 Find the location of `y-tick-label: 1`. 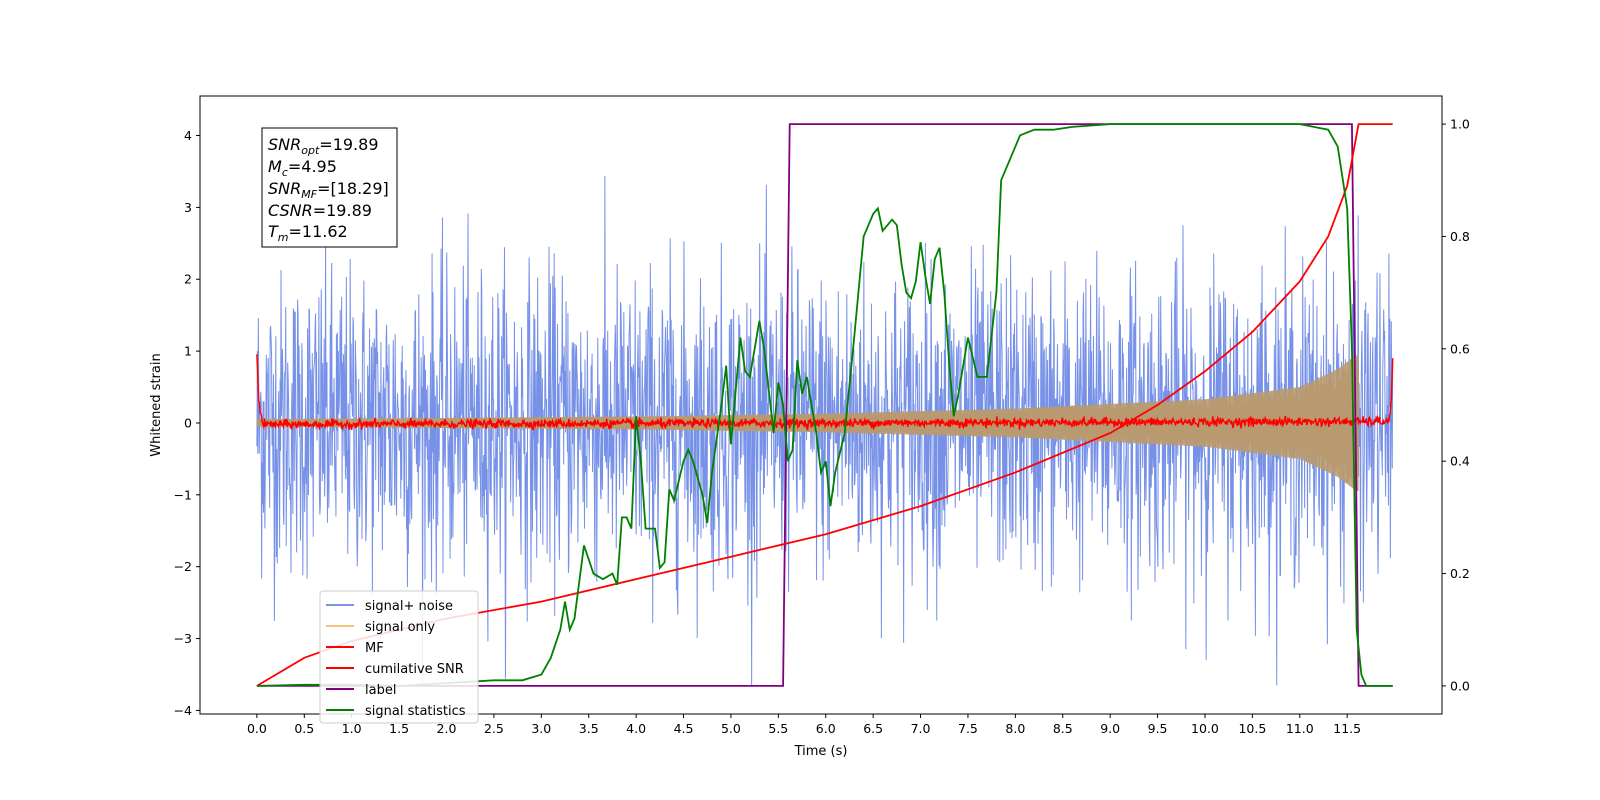

y-tick-label: 1 is located at coordinates (188, 351).